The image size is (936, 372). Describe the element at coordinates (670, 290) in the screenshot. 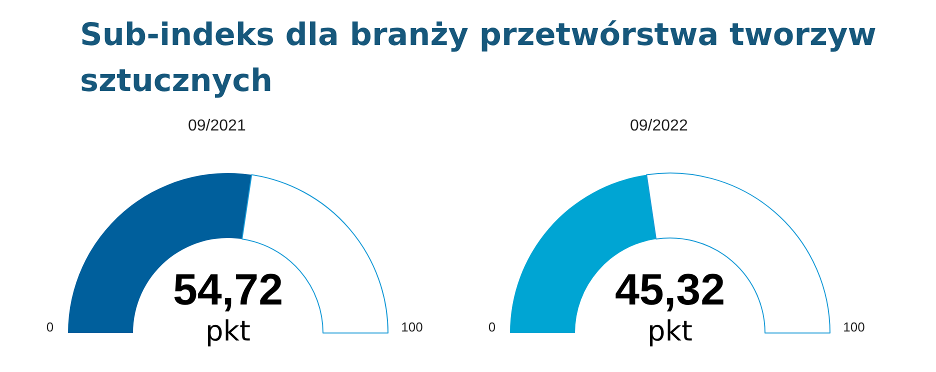

I see `data-label: 45,32` at that location.